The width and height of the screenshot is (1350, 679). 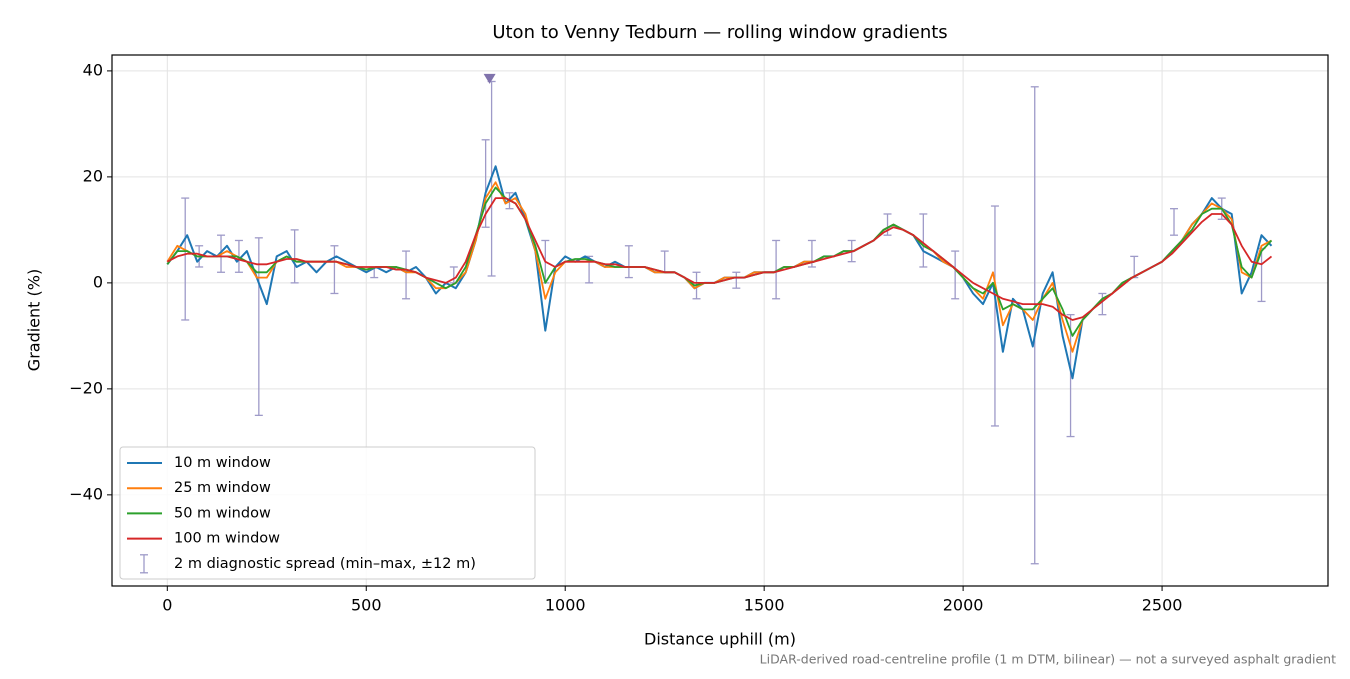 I want to click on x-tick-label: 2500, so click(x=1162, y=605).